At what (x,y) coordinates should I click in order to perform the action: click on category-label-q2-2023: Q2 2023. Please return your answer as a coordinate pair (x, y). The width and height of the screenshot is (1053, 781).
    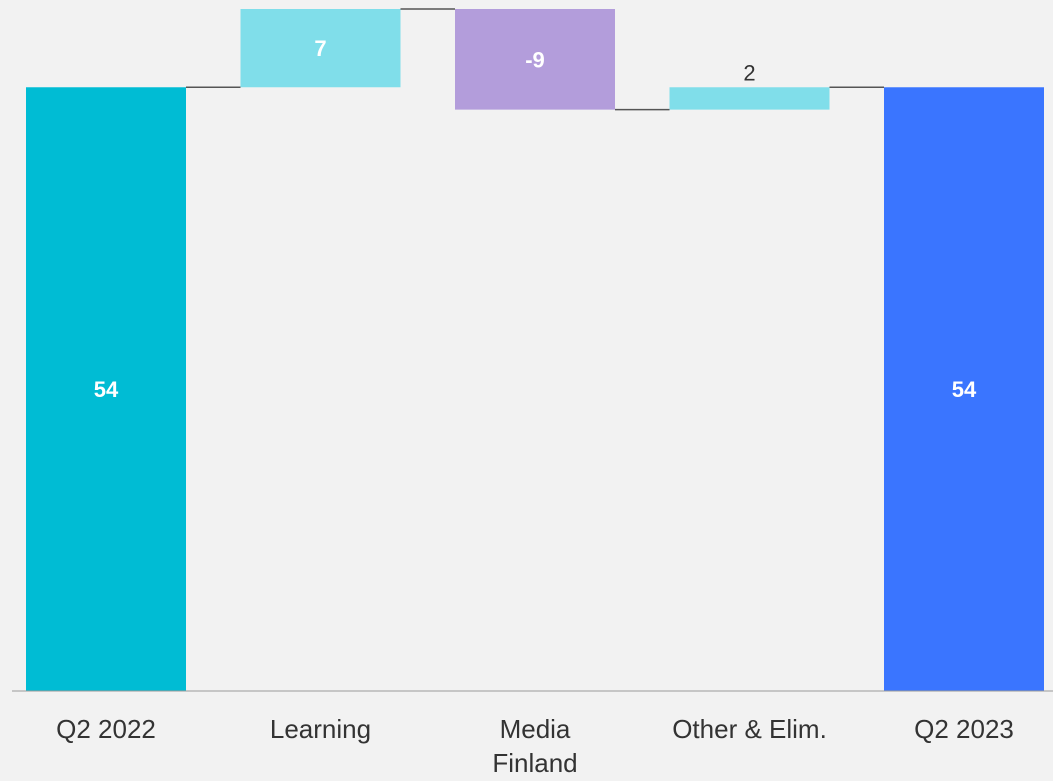
    Looking at the image, I should click on (964, 729).